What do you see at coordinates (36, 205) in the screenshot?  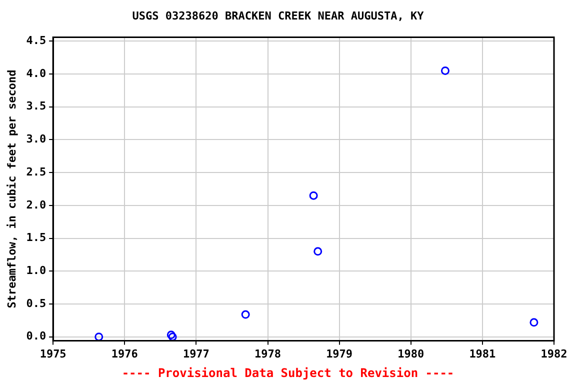 I see `y-tick-label: 2.0` at bounding box center [36, 205].